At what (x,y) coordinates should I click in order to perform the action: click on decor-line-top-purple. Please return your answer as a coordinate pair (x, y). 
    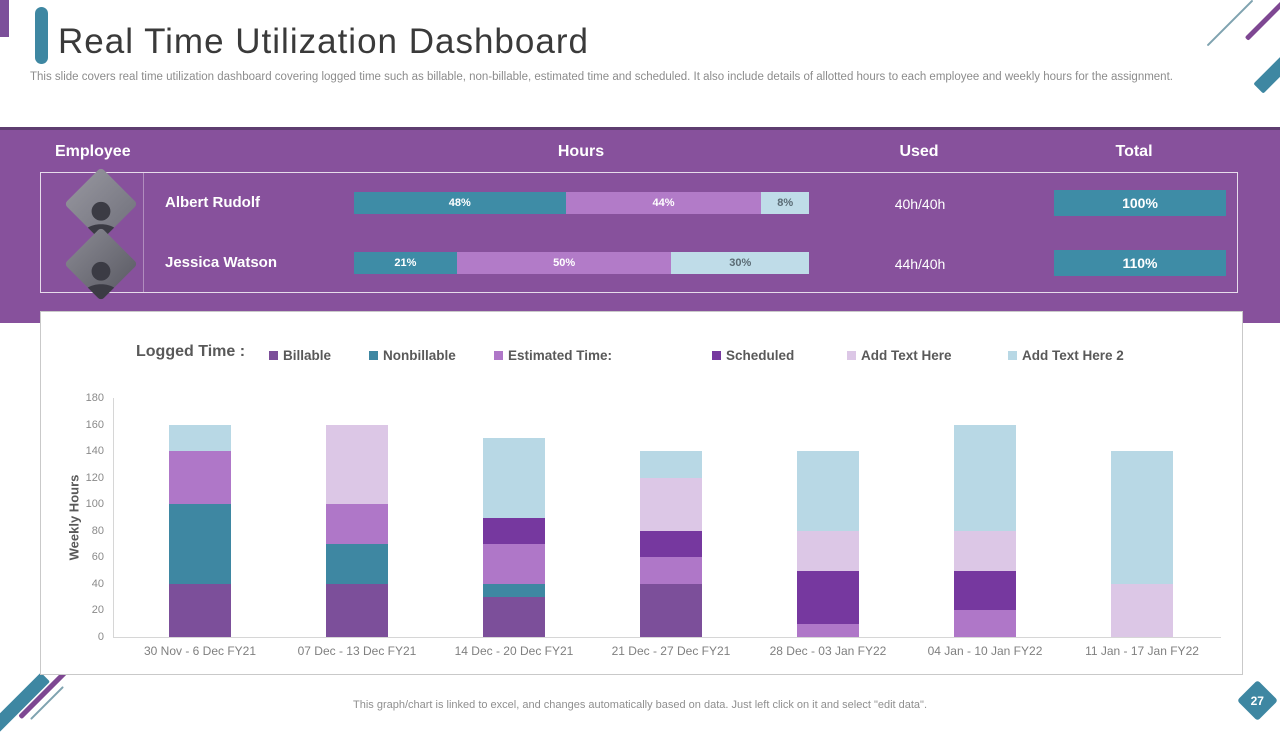
    Looking at the image, I should click on (1262, 20).